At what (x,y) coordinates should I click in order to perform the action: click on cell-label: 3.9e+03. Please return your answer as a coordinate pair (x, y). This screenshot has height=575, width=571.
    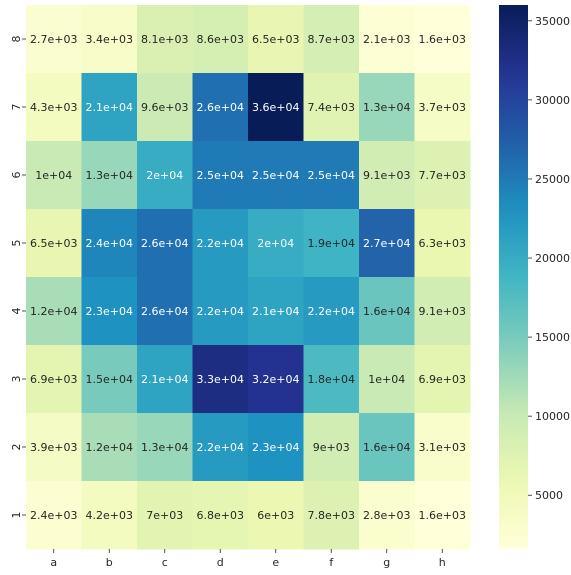
    Looking at the image, I should click on (53, 447).